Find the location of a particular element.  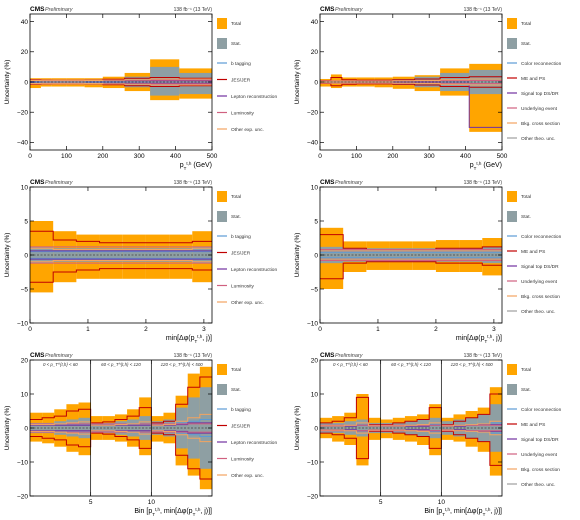

legend-entry: Lepton reconstruction is located at coordinates (247, 443).